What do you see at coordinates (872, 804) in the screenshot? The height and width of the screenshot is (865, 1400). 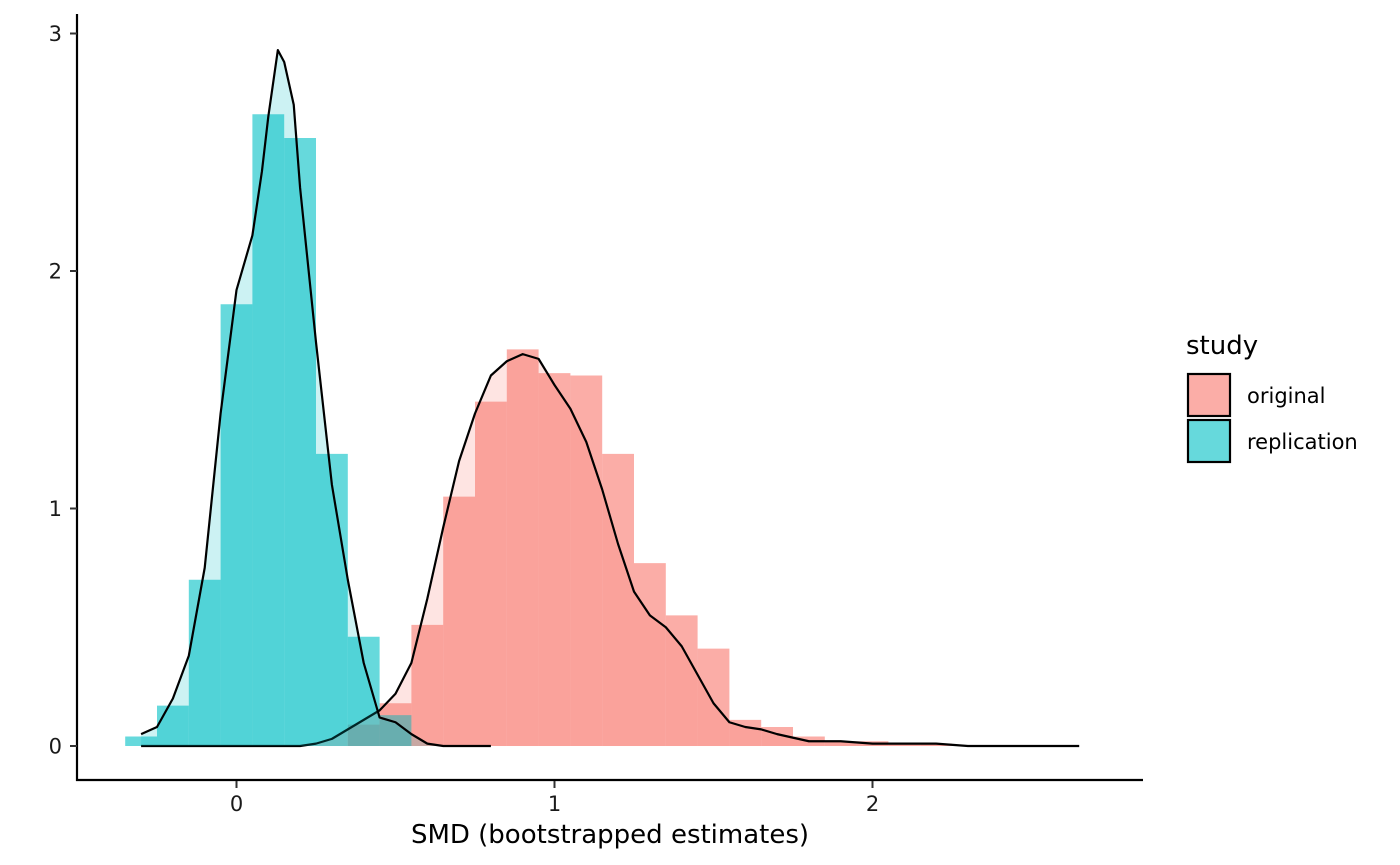 I see `x-tick-label: 2` at bounding box center [872, 804].